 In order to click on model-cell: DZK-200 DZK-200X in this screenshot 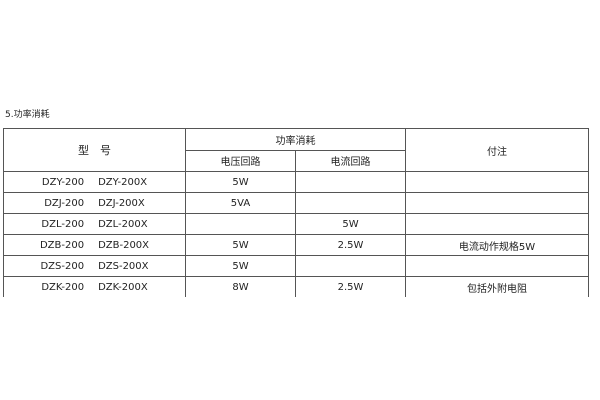, I will do `click(94, 286)`.